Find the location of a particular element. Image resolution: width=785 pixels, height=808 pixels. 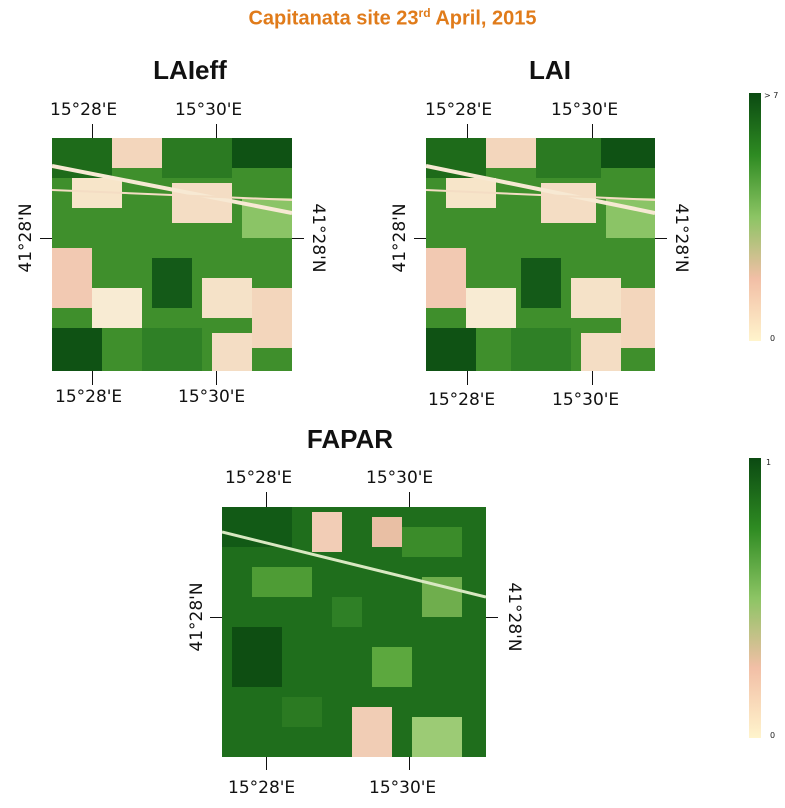

fapar-colorbar-max-label: 1 is located at coordinates (769, 462).